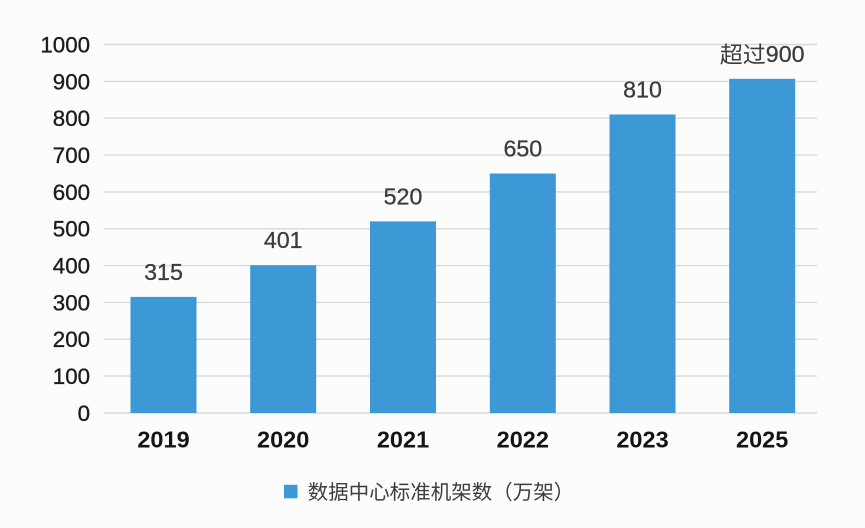 This screenshot has height=528, width=865. I want to click on svg-text: 810, so click(642, 90).